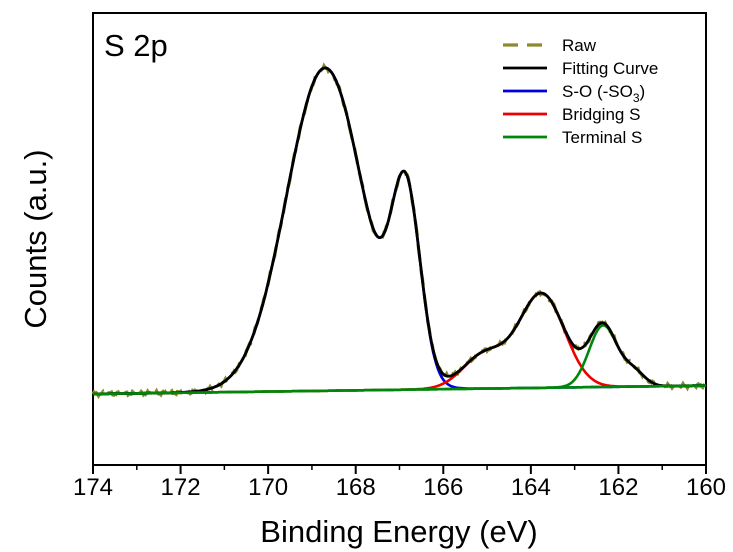 This screenshot has height=552, width=733. What do you see at coordinates (399, 483) in the screenshot?
I see `x-axis-ticks: 174 172 170 168 166 164 162 160` at bounding box center [399, 483].